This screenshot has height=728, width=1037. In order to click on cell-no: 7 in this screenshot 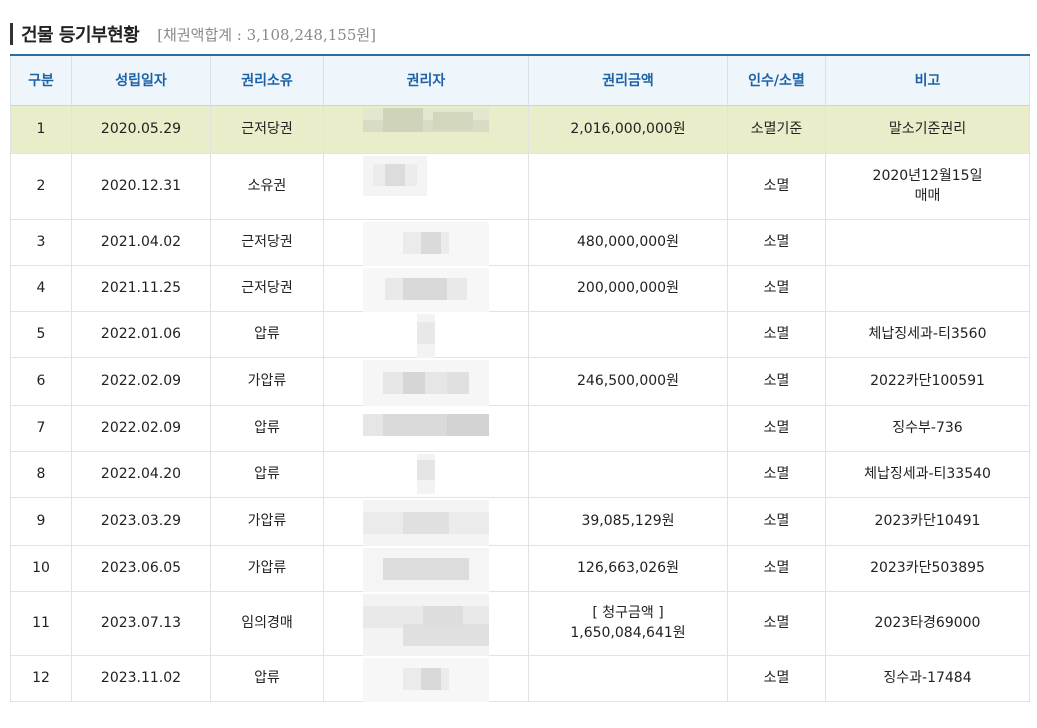, I will do `click(41, 428)`.